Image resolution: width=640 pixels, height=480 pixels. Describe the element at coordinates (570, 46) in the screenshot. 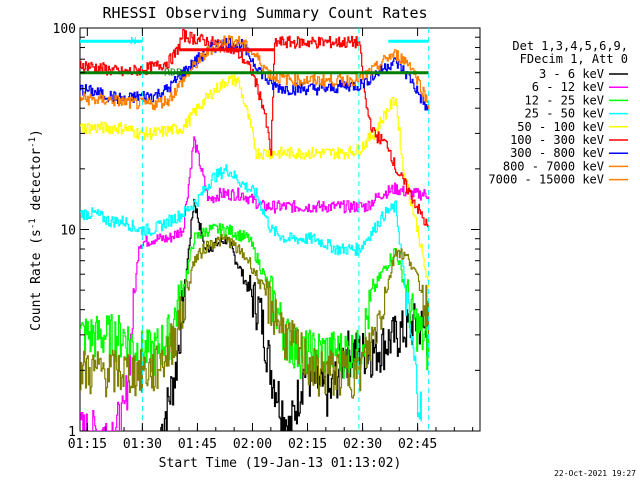

I see `legend-header-1: Det 1,3,4,5,6,9,` at that location.